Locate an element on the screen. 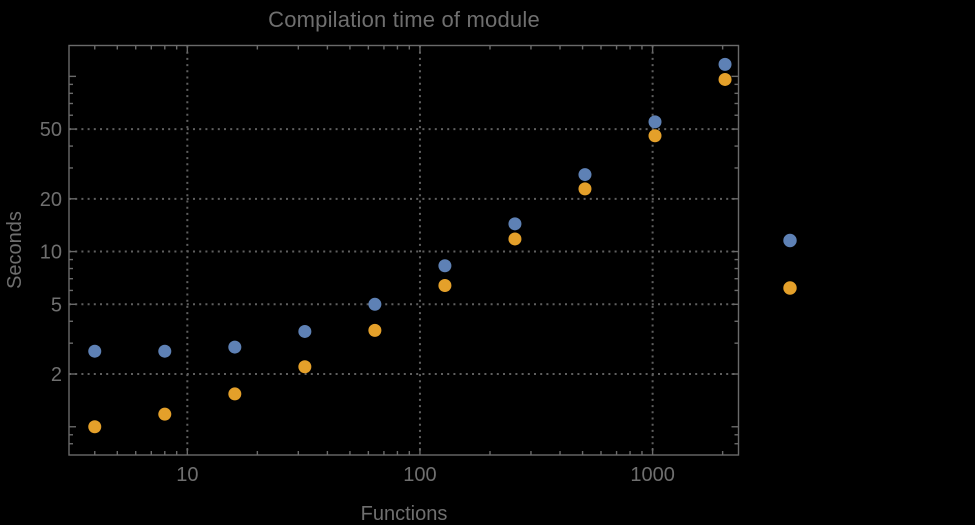  y-tick-label: 20 is located at coordinates (51, 200).